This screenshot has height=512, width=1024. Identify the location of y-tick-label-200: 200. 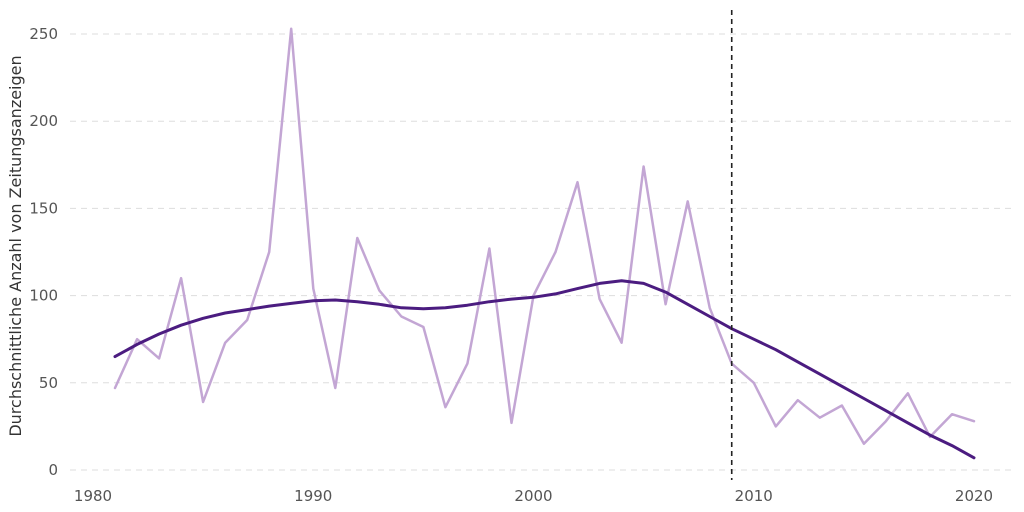
(43, 121).